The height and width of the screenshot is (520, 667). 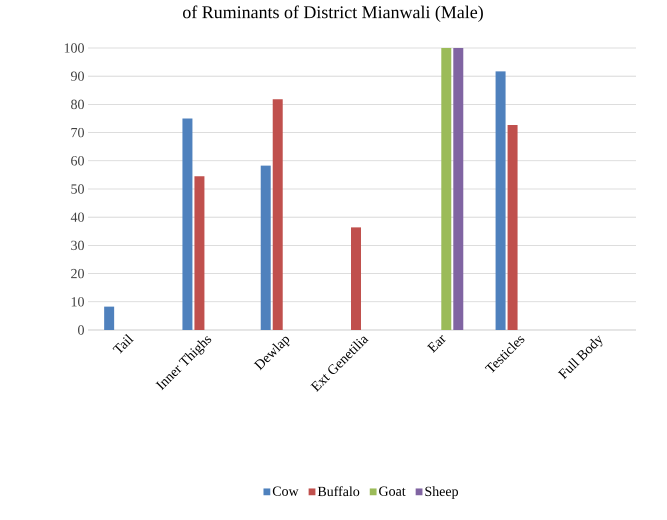 What do you see at coordinates (77, 273) in the screenshot?
I see `y-tick-label: 20` at bounding box center [77, 273].